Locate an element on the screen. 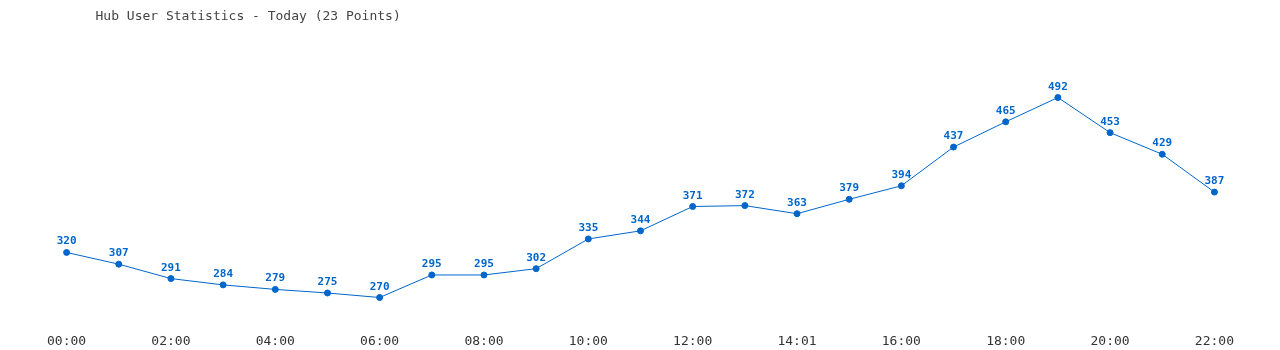 The image size is (1280, 350). data-label: 344 is located at coordinates (640, 219).